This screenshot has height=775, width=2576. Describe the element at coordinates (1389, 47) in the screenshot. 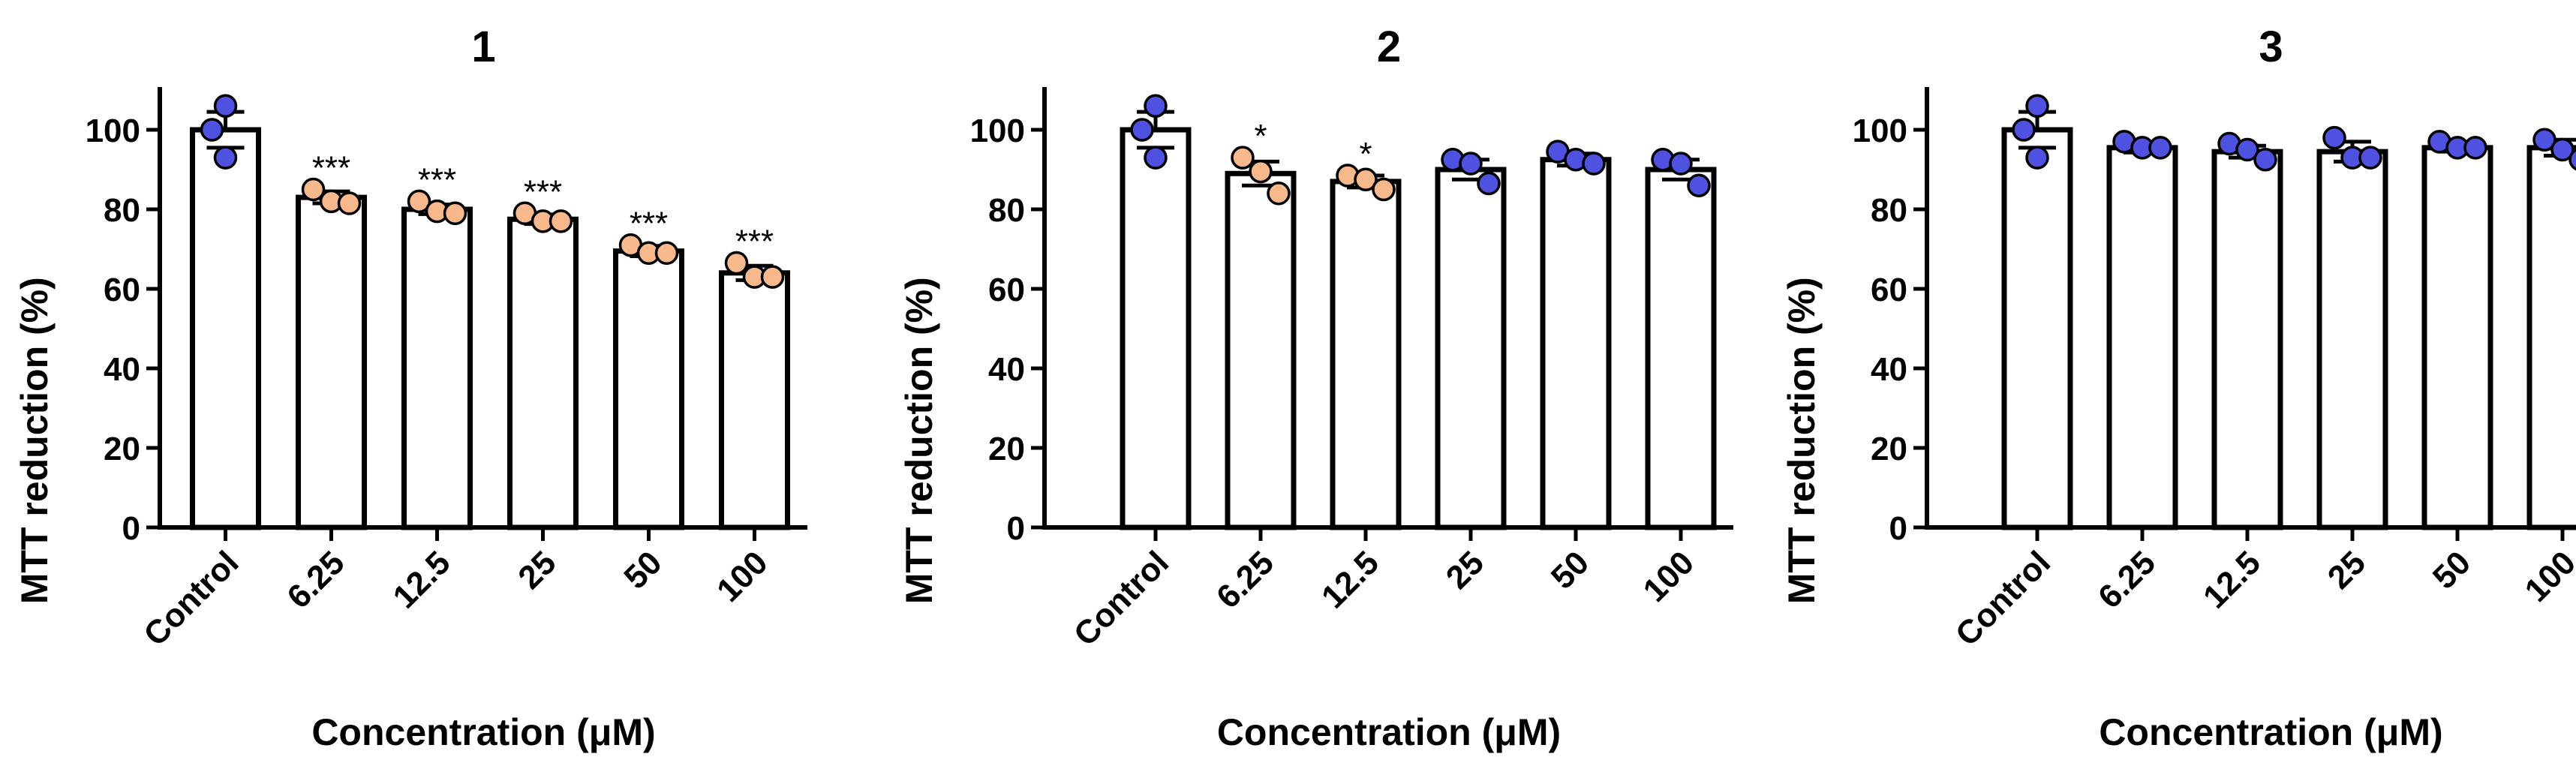

I see `panel-title: 2` at that location.